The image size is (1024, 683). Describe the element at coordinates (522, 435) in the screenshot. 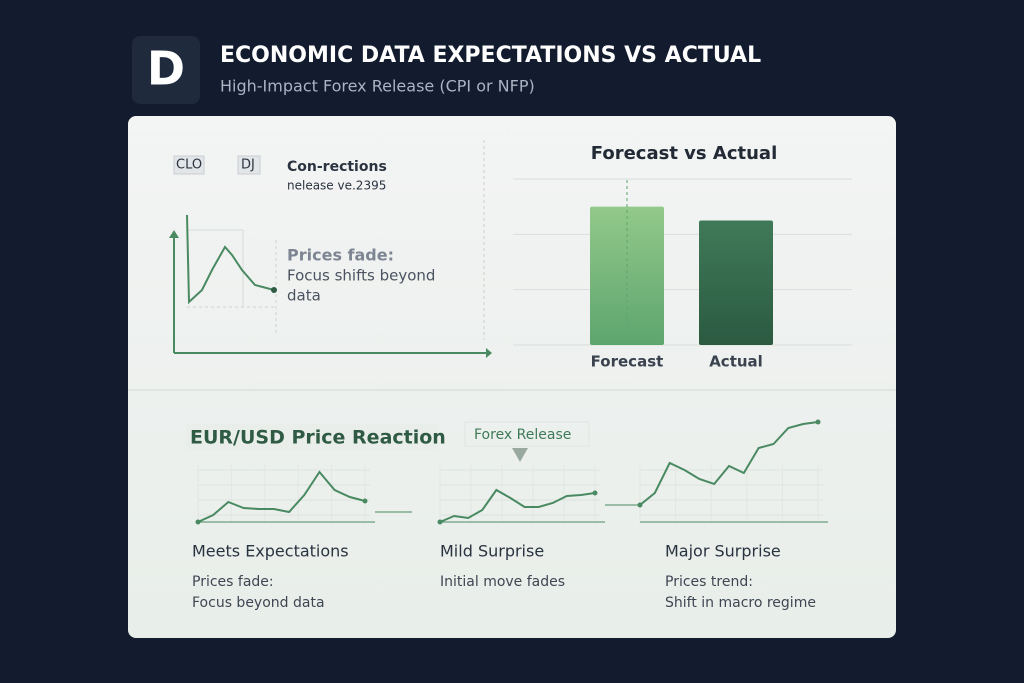

I see `release-label: Forex Release` at that location.